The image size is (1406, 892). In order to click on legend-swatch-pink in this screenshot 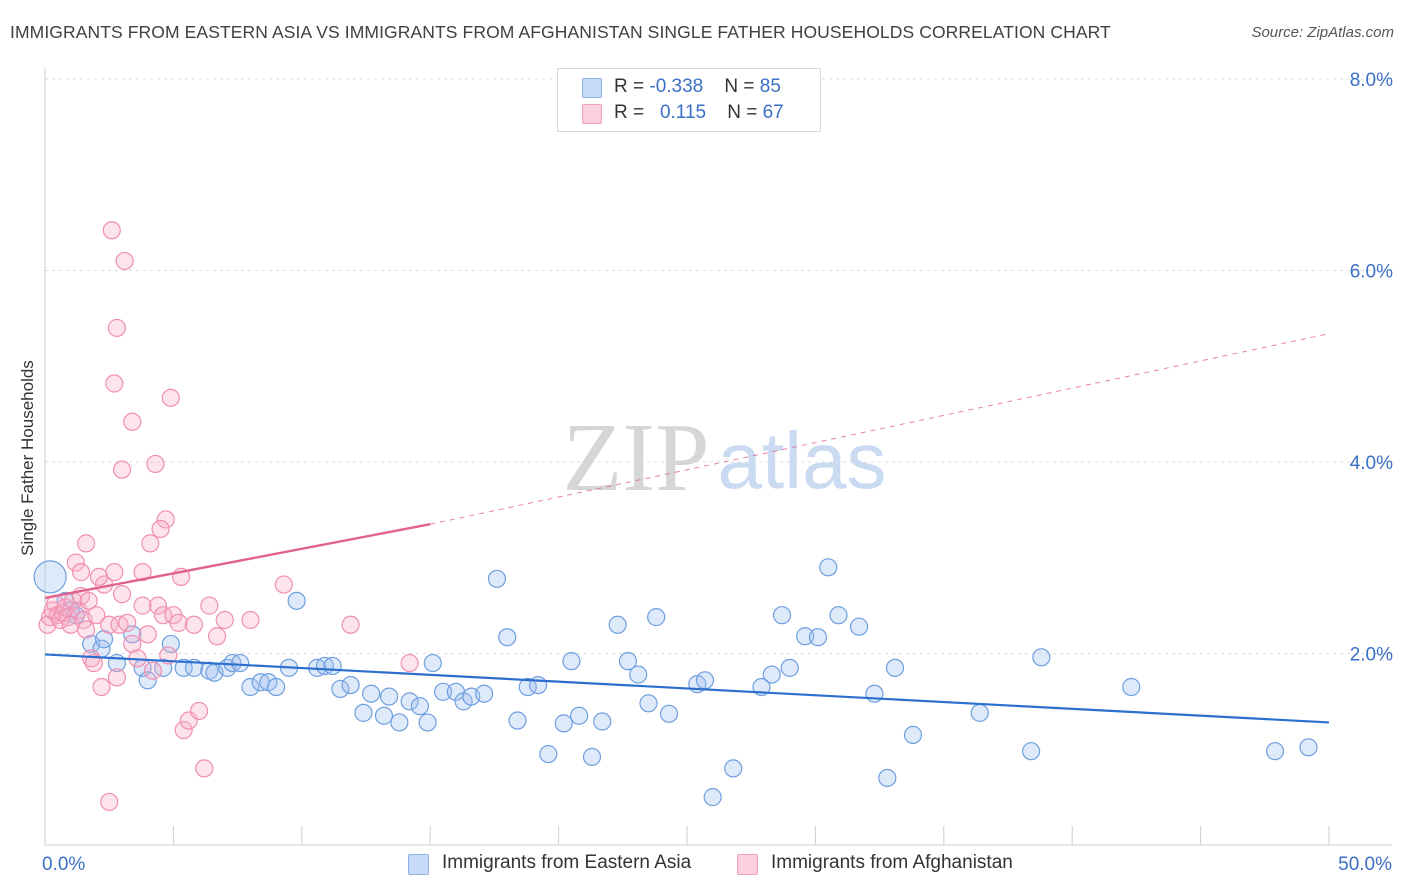, I will do `click(592, 114)`.